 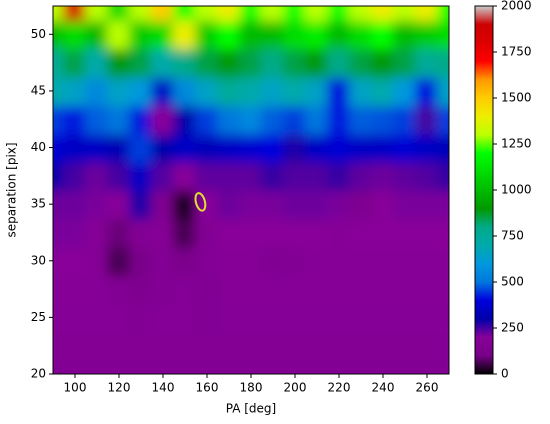 What do you see at coordinates (516, 52) in the screenshot?
I see `colorbar-tick-label: 1750` at bounding box center [516, 52].